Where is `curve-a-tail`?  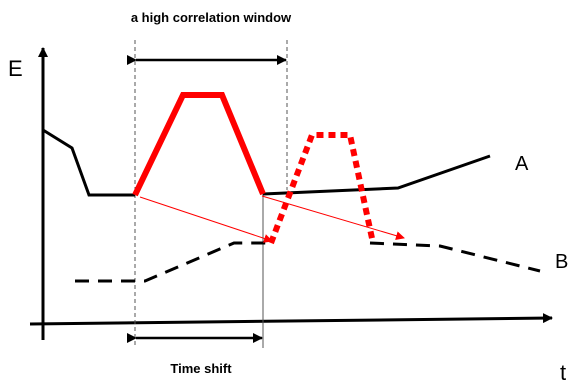
curve-a-tail is located at coordinates (376, 175).